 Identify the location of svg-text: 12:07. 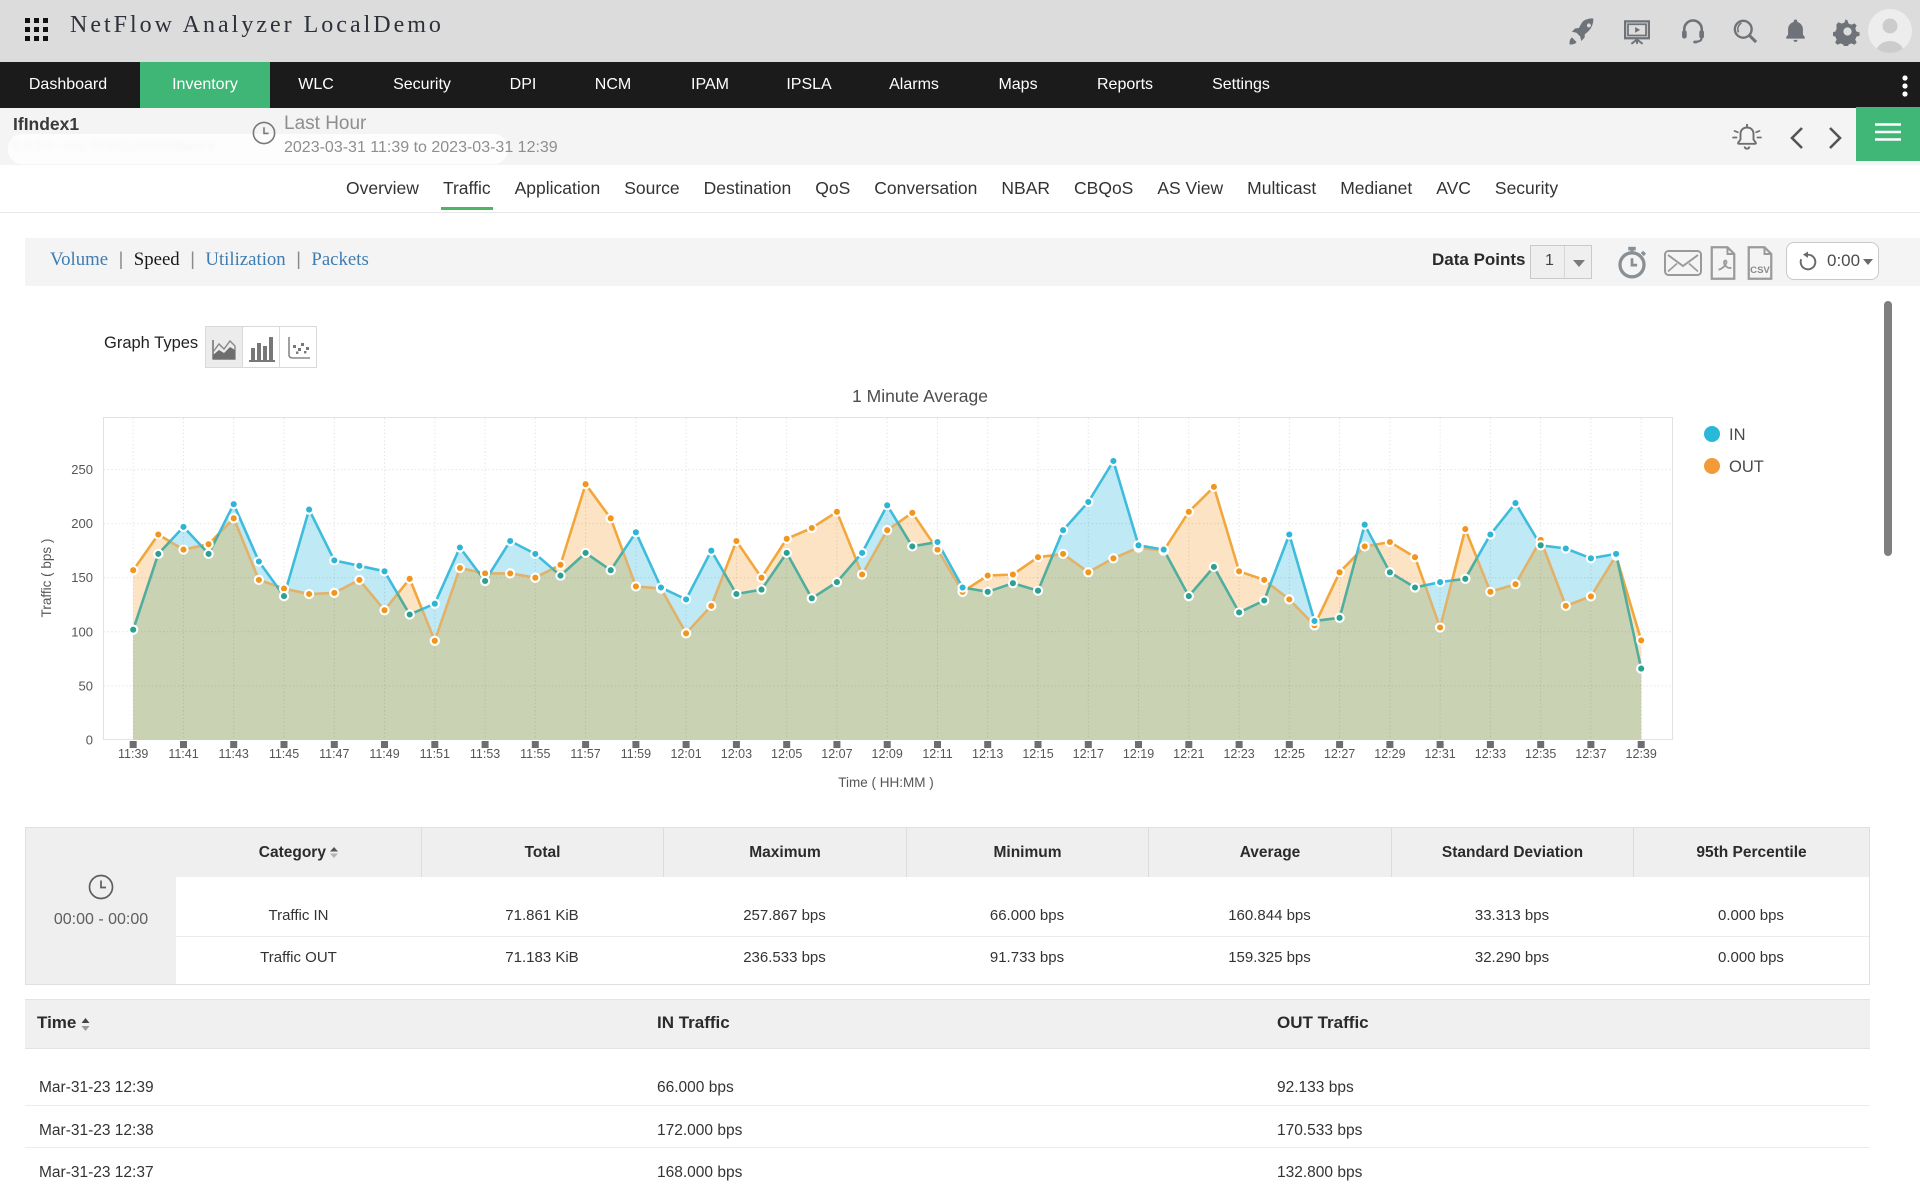
(836, 754).